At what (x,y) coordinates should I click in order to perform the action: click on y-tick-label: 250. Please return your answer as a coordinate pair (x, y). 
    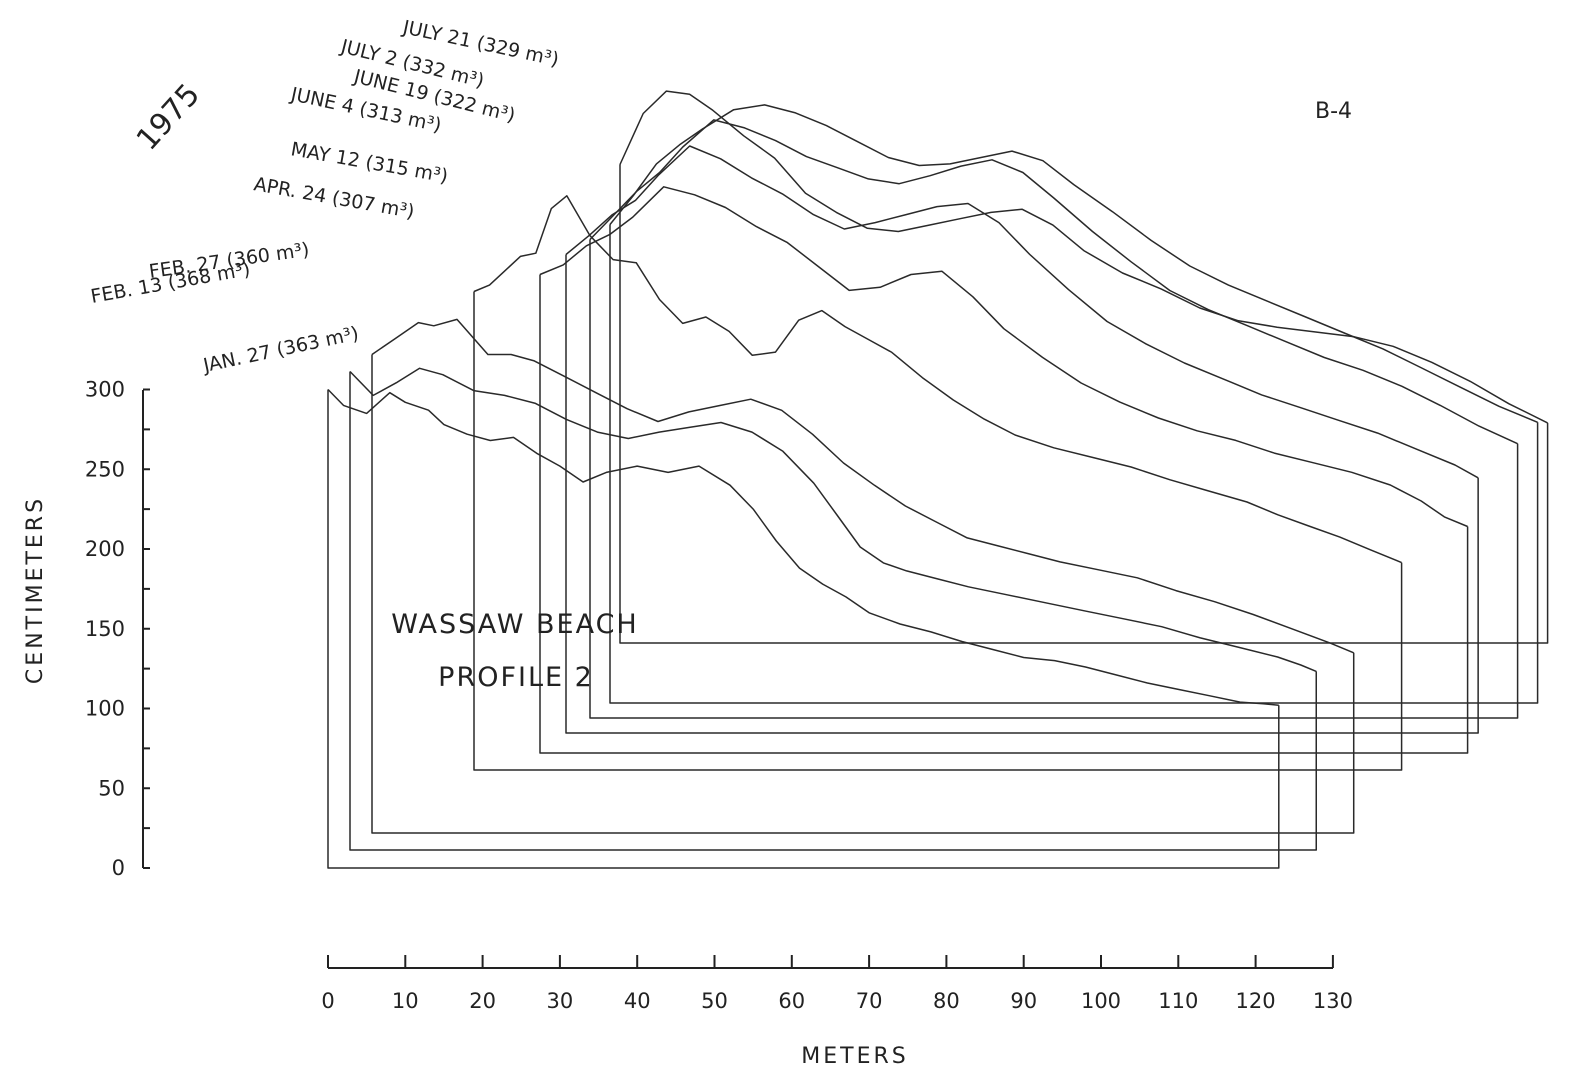
    Looking at the image, I should click on (105, 469).